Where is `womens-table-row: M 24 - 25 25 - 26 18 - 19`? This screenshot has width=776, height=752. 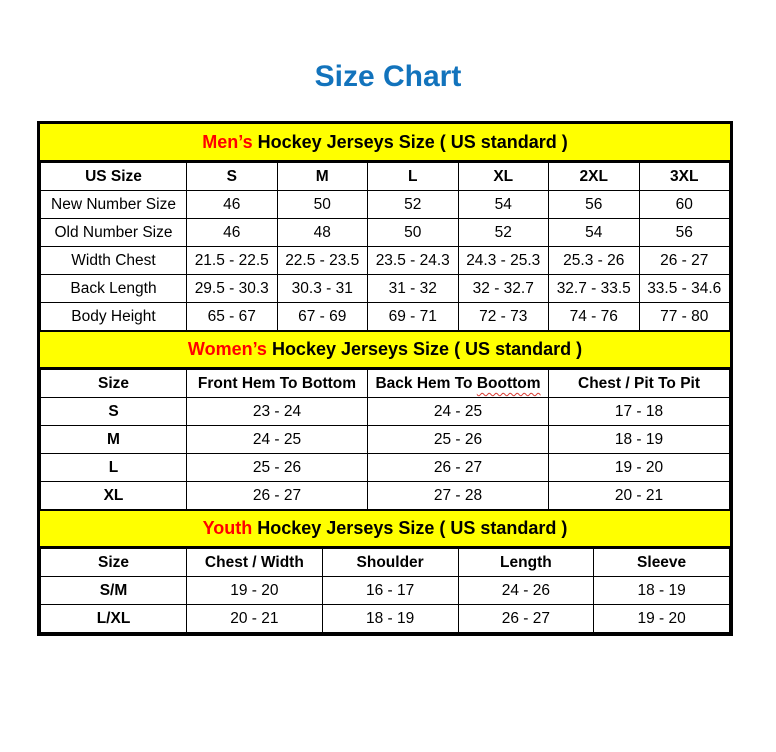
womens-table-row: M 24 - 25 25 - 26 18 - 19 is located at coordinates (385, 439).